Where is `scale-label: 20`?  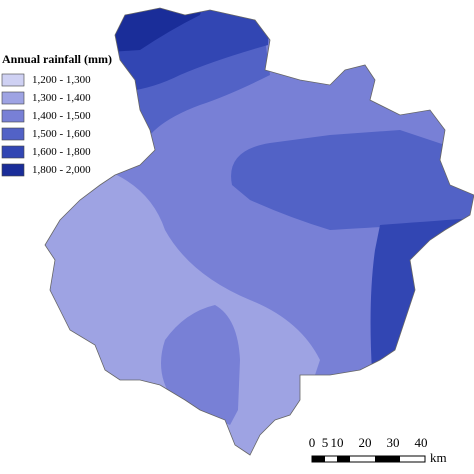
scale-label: 20 is located at coordinates (365, 442).